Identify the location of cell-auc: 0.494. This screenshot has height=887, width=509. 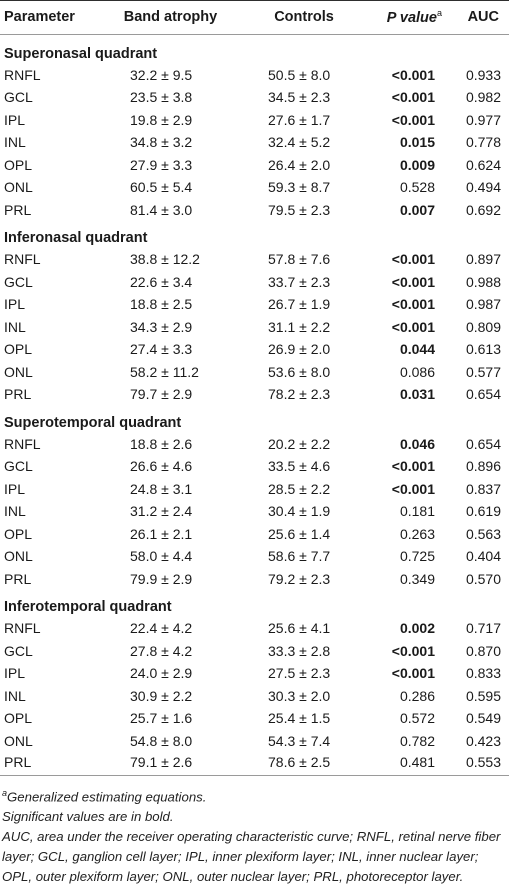
(483, 187).